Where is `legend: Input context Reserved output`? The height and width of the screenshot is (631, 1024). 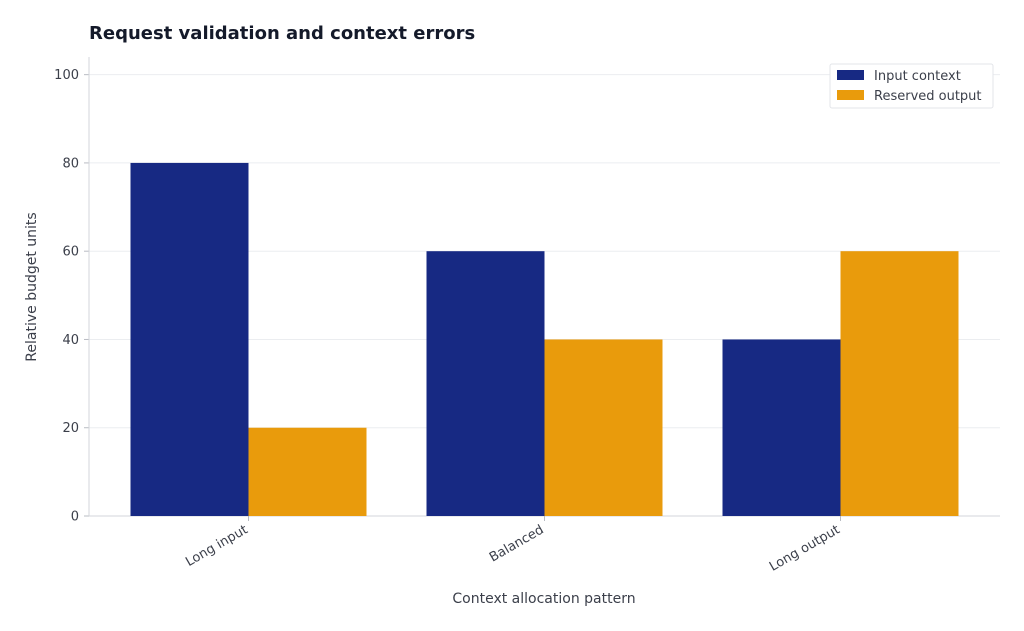 legend: Input context Reserved output is located at coordinates (911, 86).